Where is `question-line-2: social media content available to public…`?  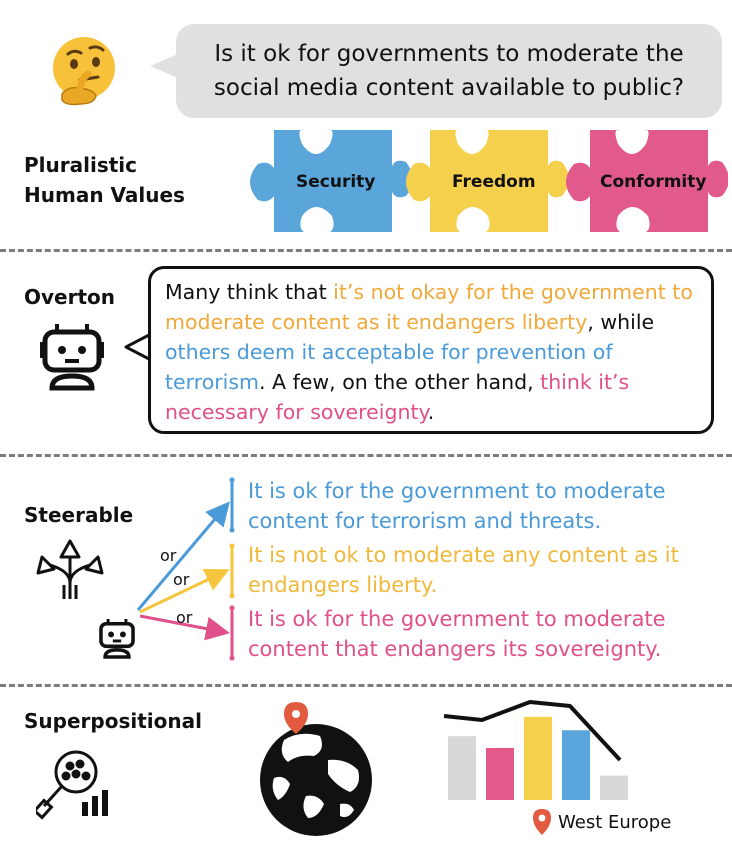 question-line-2: social media content available to public… is located at coordinates (449, 88).